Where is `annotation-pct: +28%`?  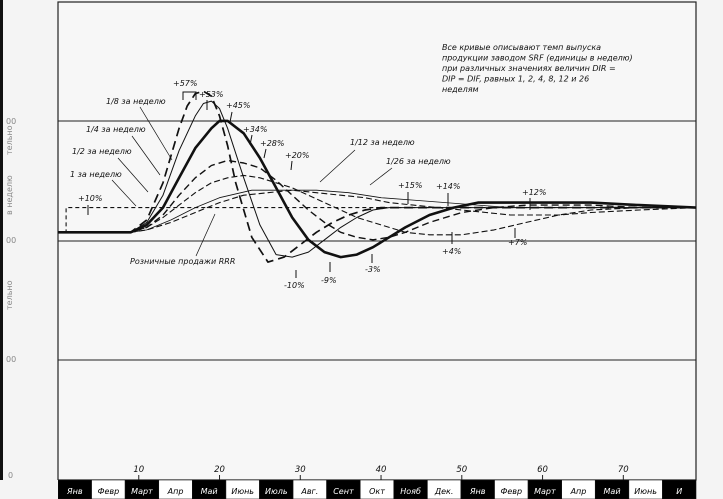
annotation-pct: +28% is located at coordinates (272, 143).